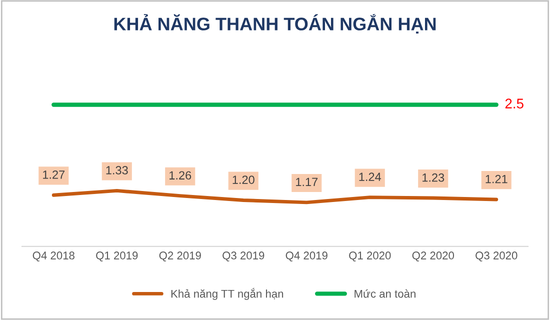 The width and height of the screenshot is (550, 320). I want to click on chart-title: KHẢ NĂNG THANH TOÁN NGẮN HẠN, so click(275, 24).